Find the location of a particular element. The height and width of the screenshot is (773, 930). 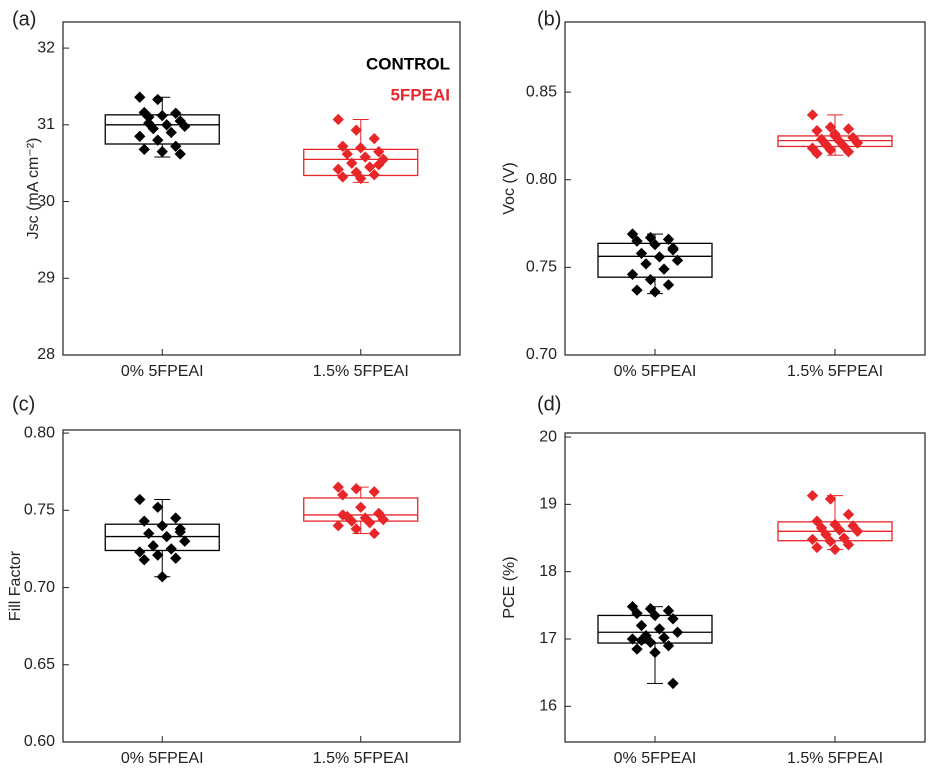

y-tick-label: 30 is located at coordinates (46, 201).